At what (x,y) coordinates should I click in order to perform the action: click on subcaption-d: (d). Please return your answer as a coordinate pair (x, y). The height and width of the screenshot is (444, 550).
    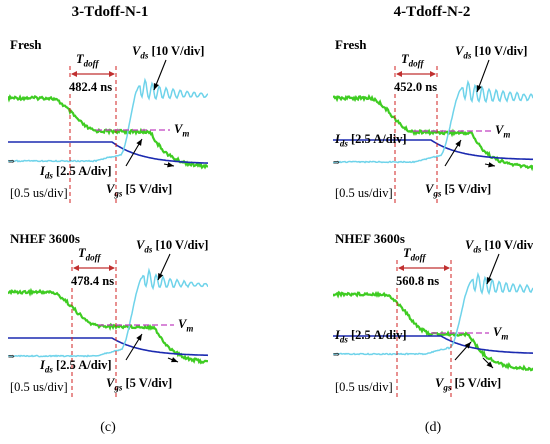
    Looking at the image, I should click on (433, 427).